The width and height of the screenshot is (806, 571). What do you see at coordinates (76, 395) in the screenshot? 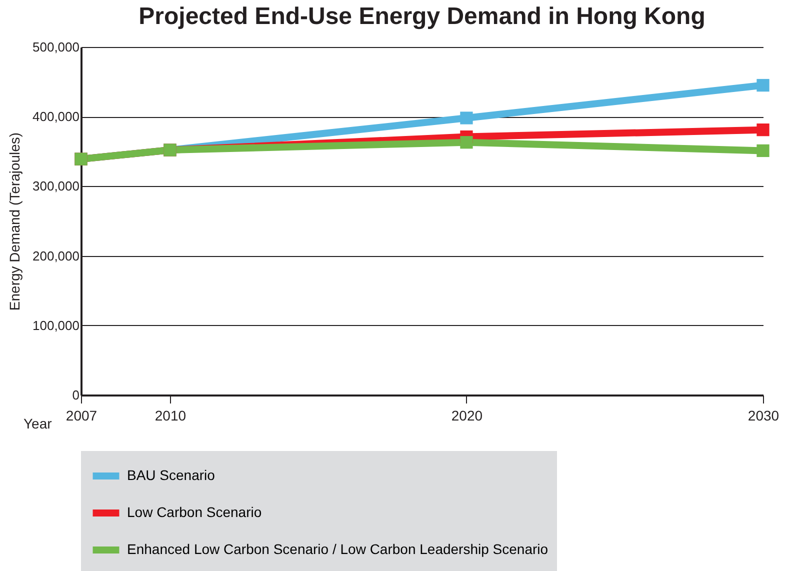
I see `y-tick-label: 0` at bounding box center [76, 395].